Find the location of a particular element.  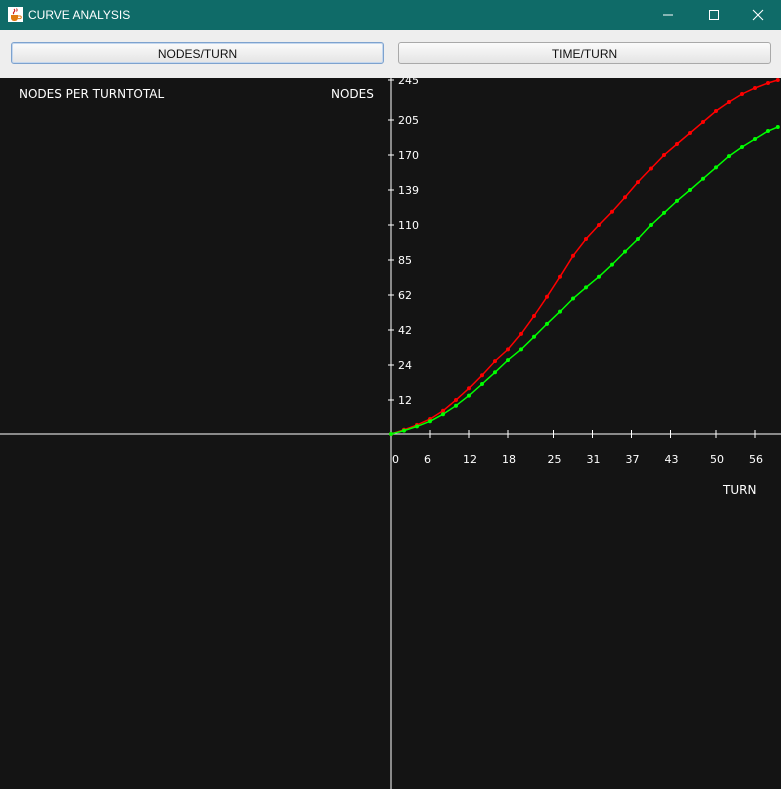

close-button is located at coordinates (758, 15).